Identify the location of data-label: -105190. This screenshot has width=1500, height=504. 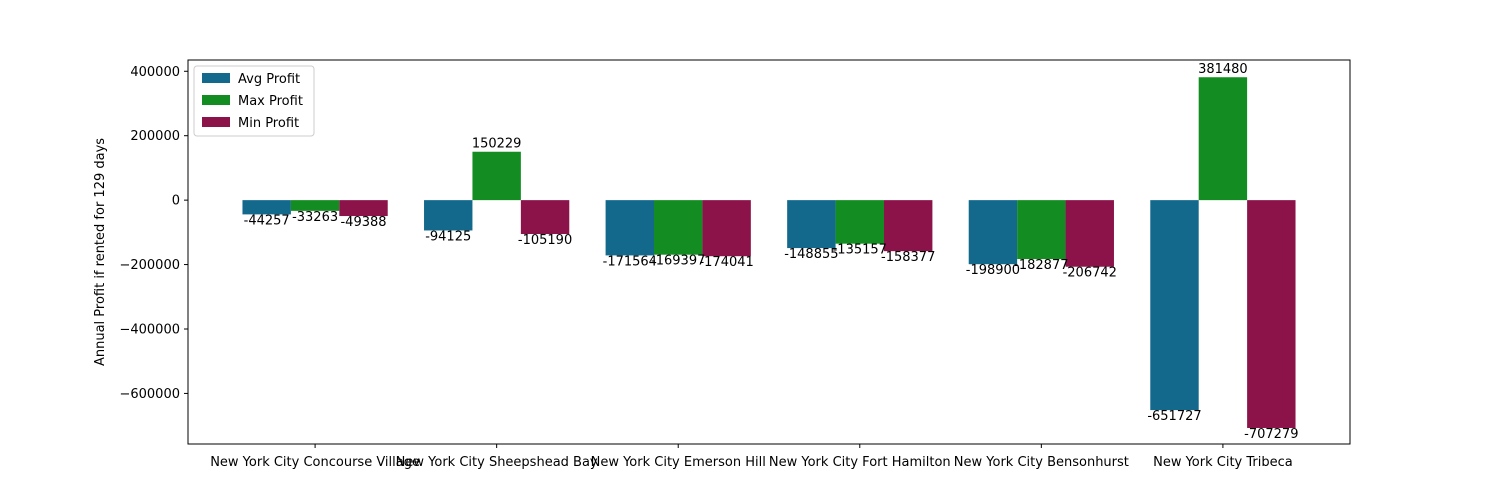
(545, 240).